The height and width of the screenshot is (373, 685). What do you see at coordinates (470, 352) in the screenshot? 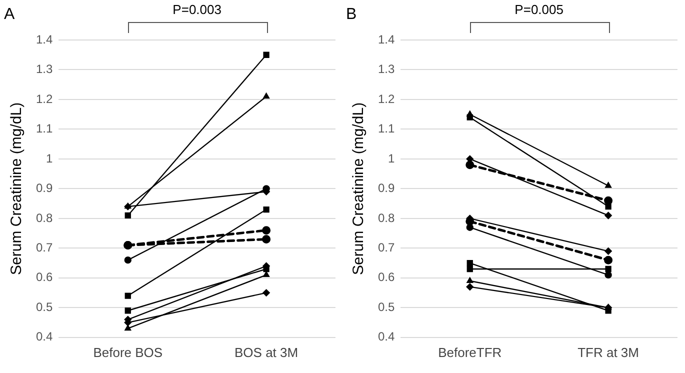
I see `x-tick-label: BeforeTFR` at bounding box center [470, 352].